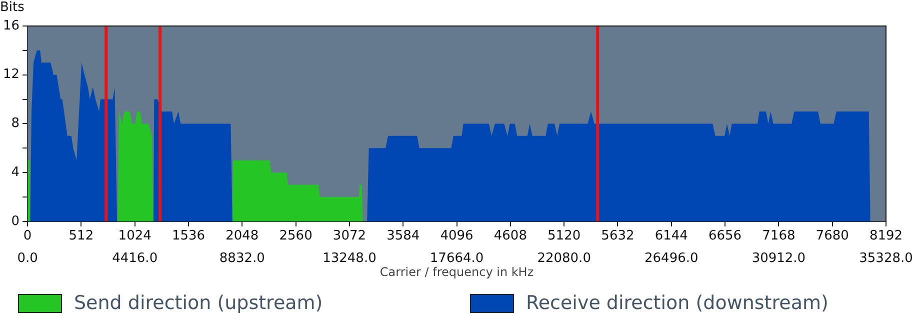  What do you see at coordinates (15, 172) in the screenshot?
I see `y-tick-label: 4` at bounding box center [15, 172].